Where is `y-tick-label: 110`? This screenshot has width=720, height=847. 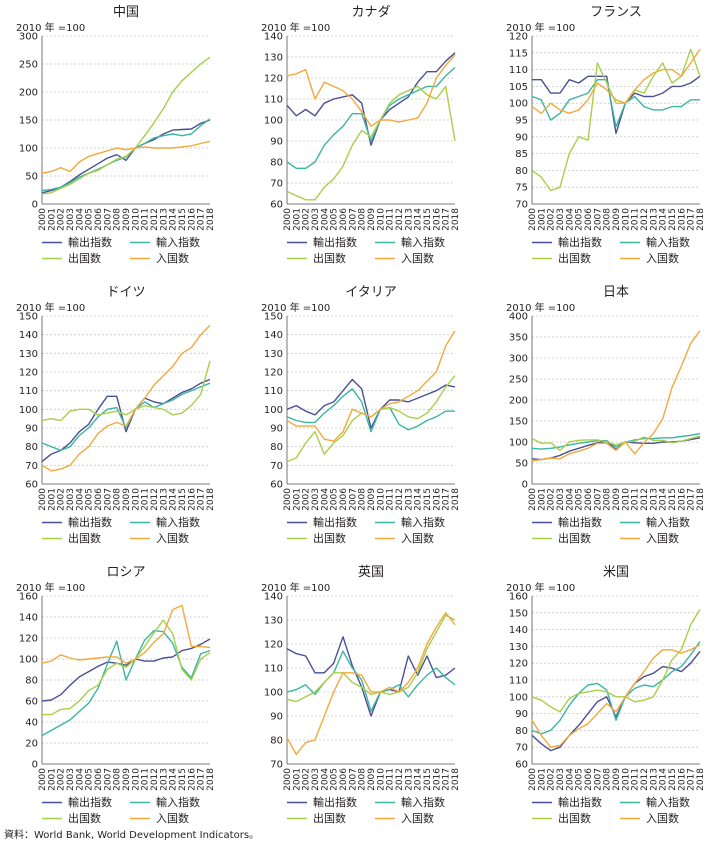
y-tick-label: 110 is located at coordinates (273, 391).